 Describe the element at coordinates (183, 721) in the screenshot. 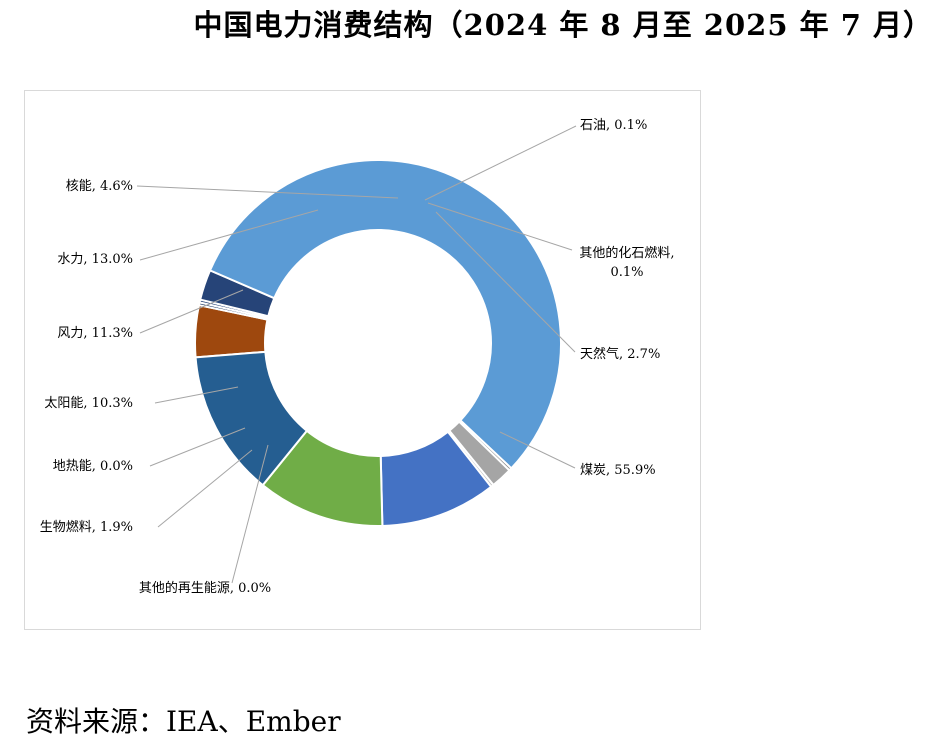

I see `source-note: 资料来源：IEA、Ember` at that location.